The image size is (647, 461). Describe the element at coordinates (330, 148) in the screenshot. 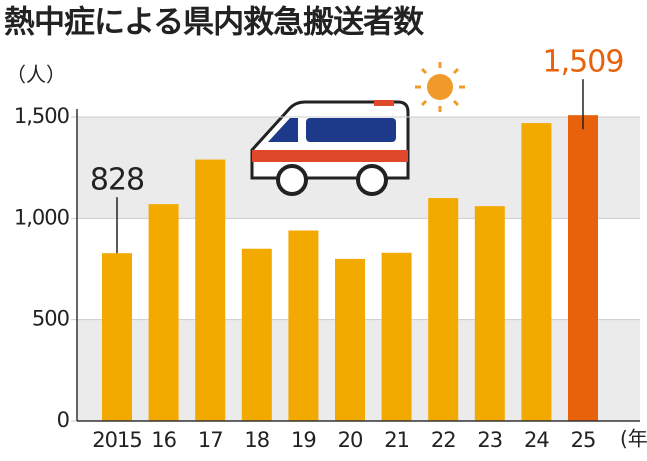

I see `ambulance` at that location.